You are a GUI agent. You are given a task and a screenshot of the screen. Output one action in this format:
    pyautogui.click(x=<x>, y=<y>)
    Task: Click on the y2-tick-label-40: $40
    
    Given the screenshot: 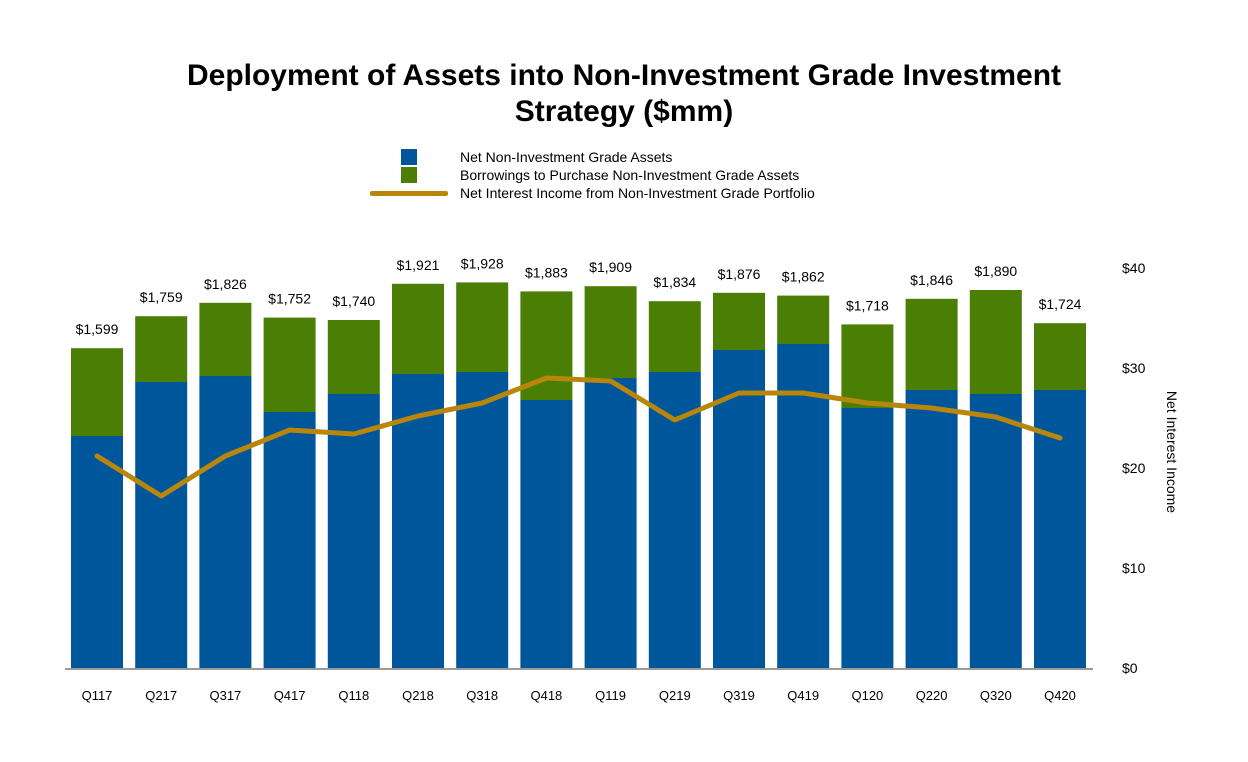 What is the action you would take?
    pyautogui.click(x=1134, y=268)
    